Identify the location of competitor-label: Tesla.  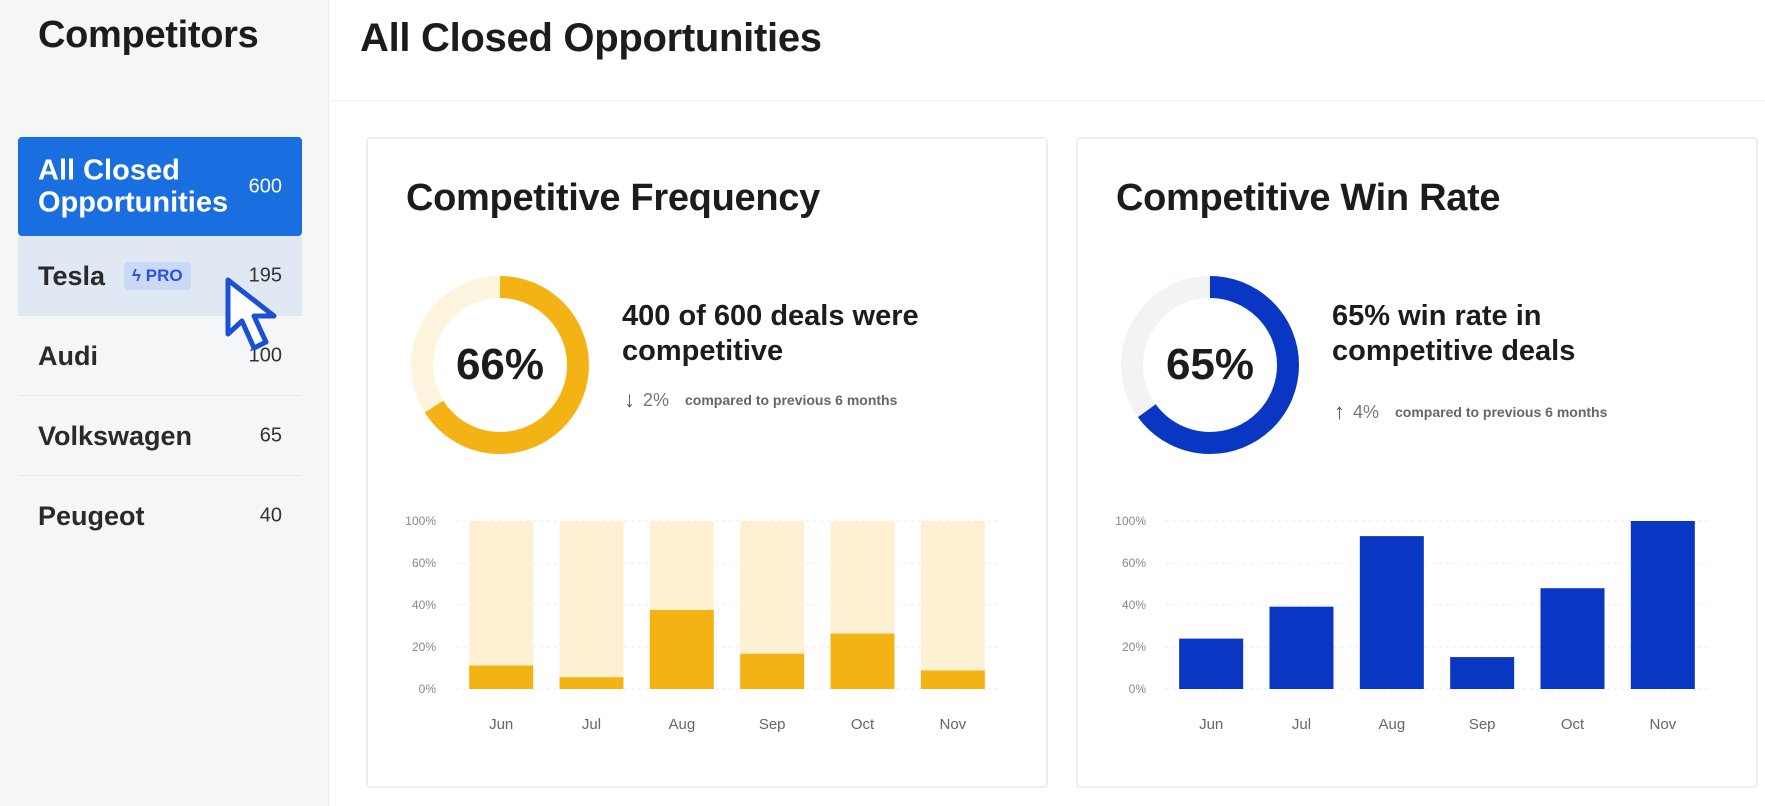
(72, 275).